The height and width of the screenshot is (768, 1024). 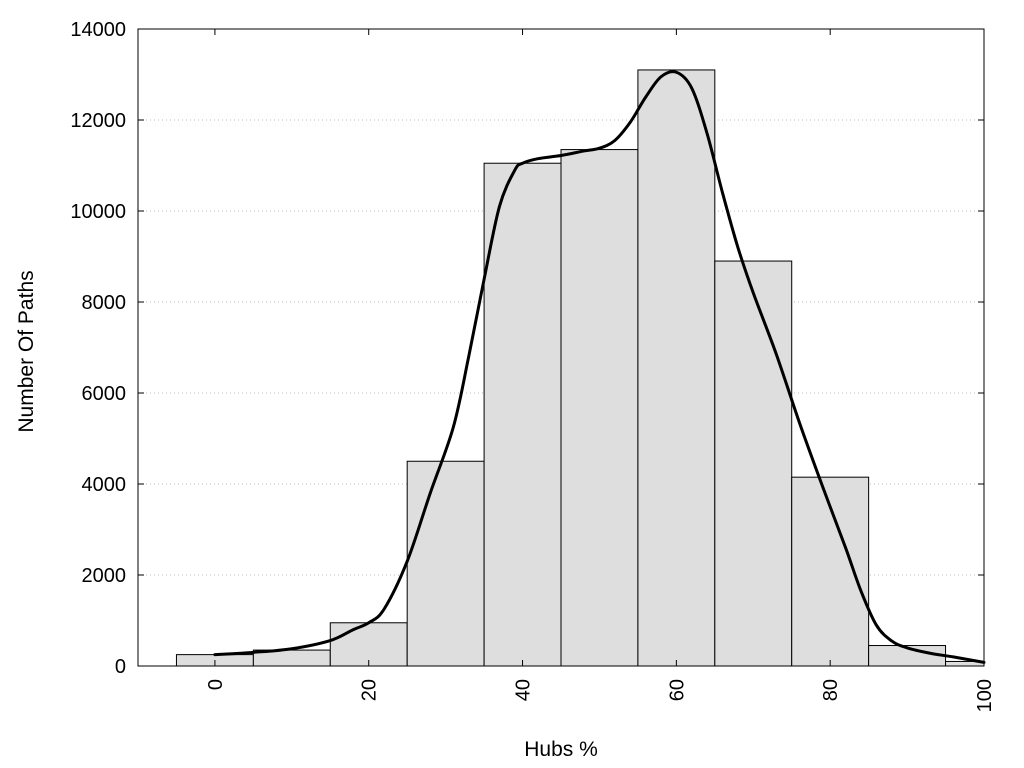 I want to click on x-tick-label: 100, so click(x=985, y=695).